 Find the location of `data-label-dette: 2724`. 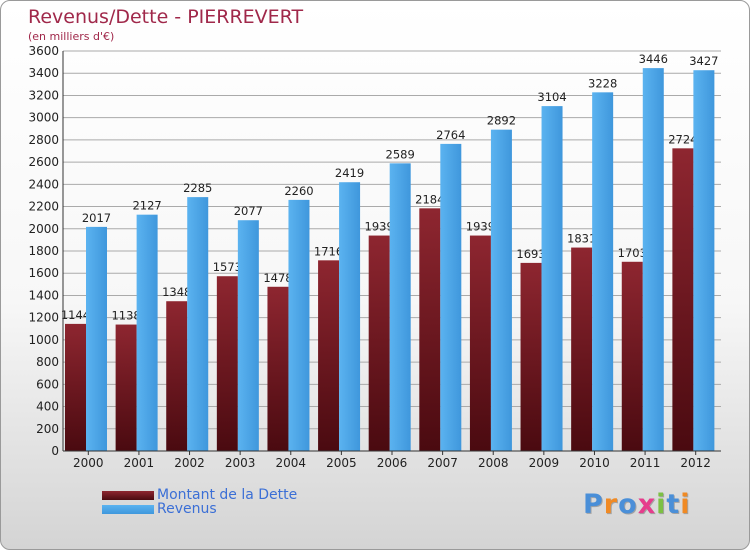

data-label-dette: 2724 is located at coordinates (682, 139).